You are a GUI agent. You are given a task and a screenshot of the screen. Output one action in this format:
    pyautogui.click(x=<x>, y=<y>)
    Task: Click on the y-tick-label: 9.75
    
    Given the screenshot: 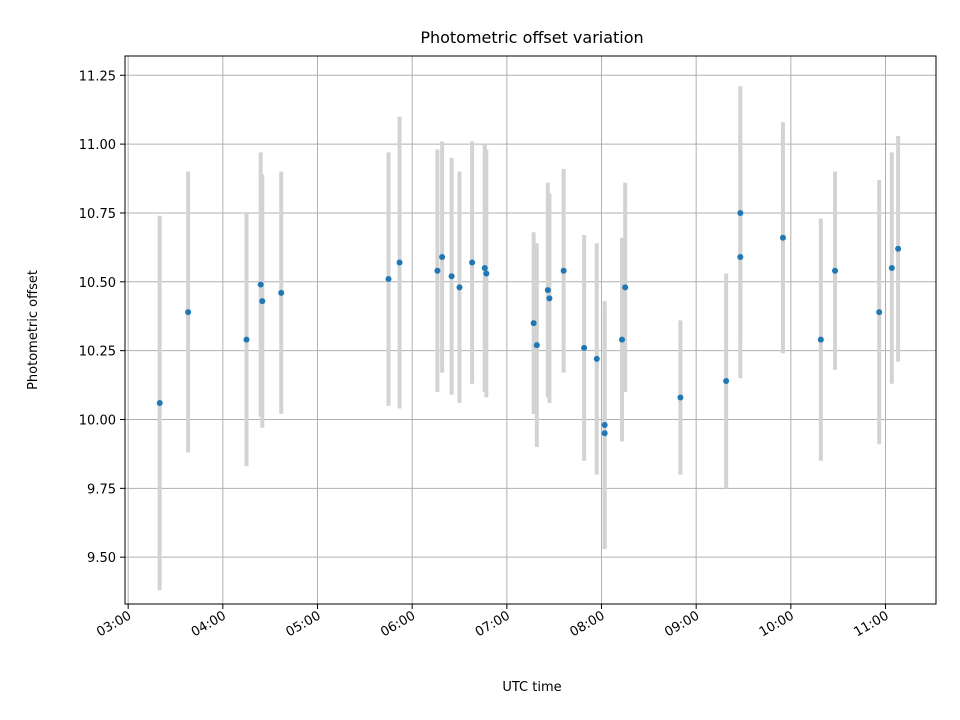 What is the action you would take?
    pyautogui.click(x=101, y=489)
    